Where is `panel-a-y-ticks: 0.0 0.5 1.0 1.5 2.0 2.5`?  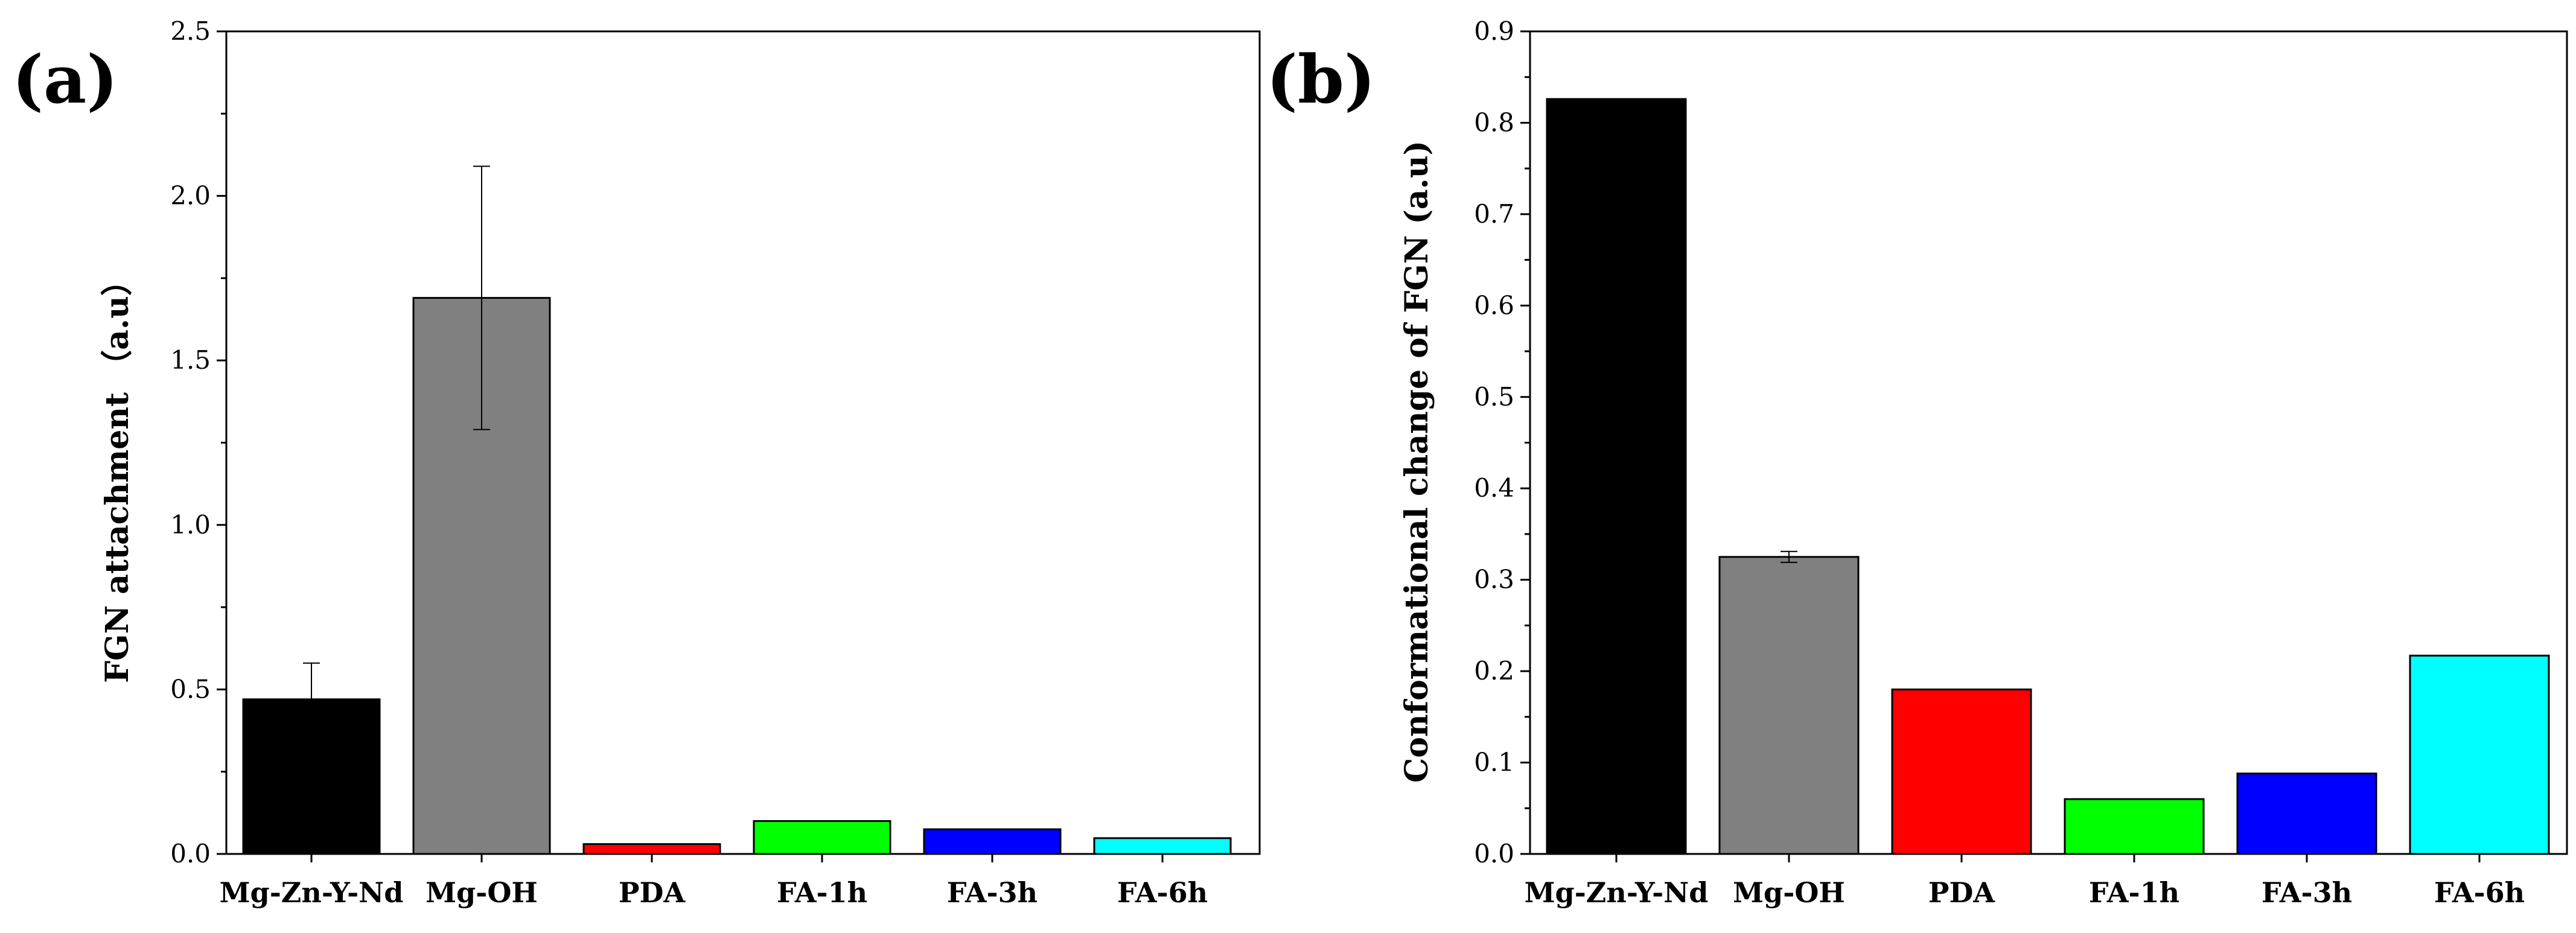 panel-a-y-ticks: 0.0 0.5 1.0 1.5 2.0 2.5 is located at coordinates (198, 442).